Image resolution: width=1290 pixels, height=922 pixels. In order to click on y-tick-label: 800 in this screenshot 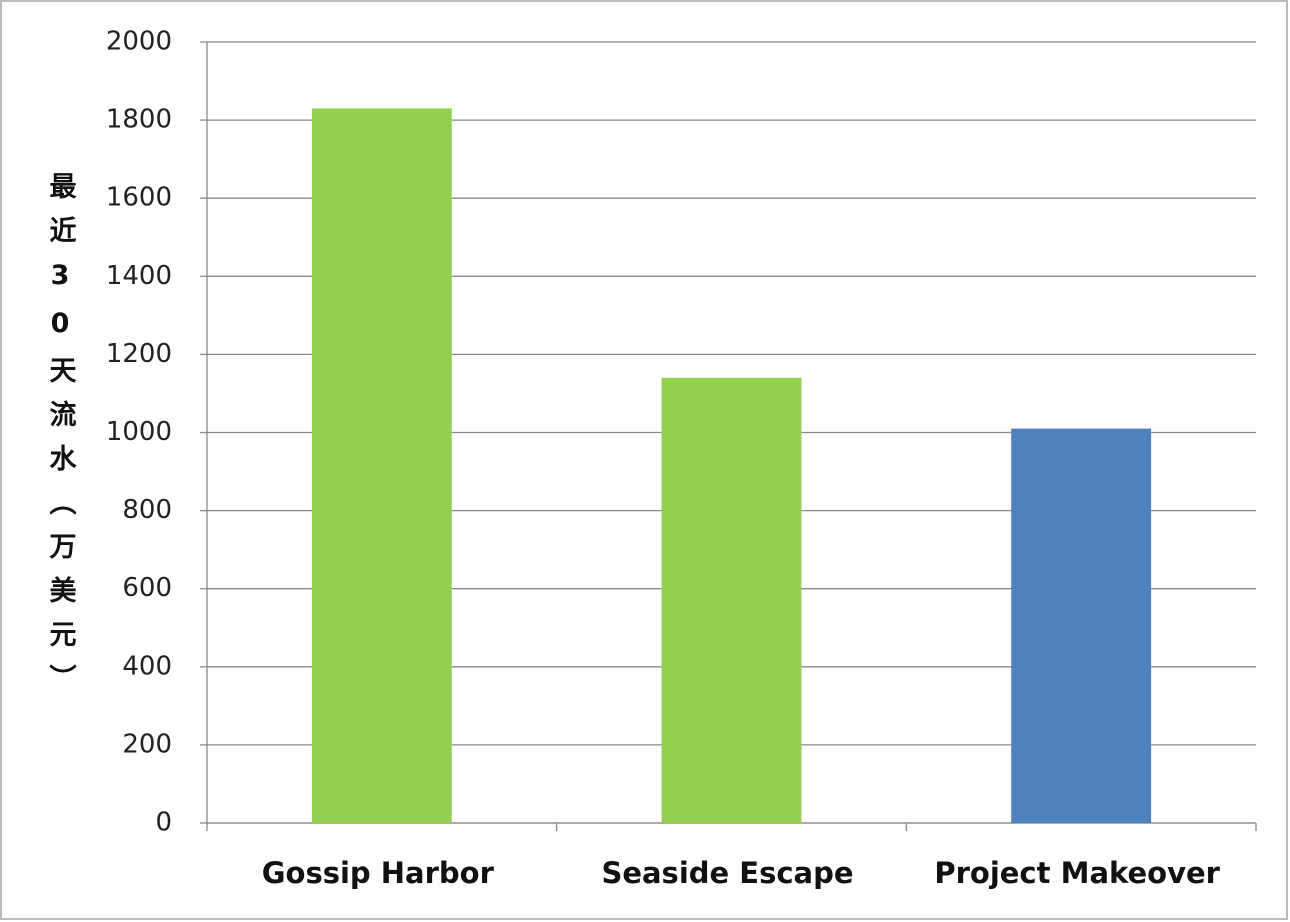, I will do `click(147, 510)`.